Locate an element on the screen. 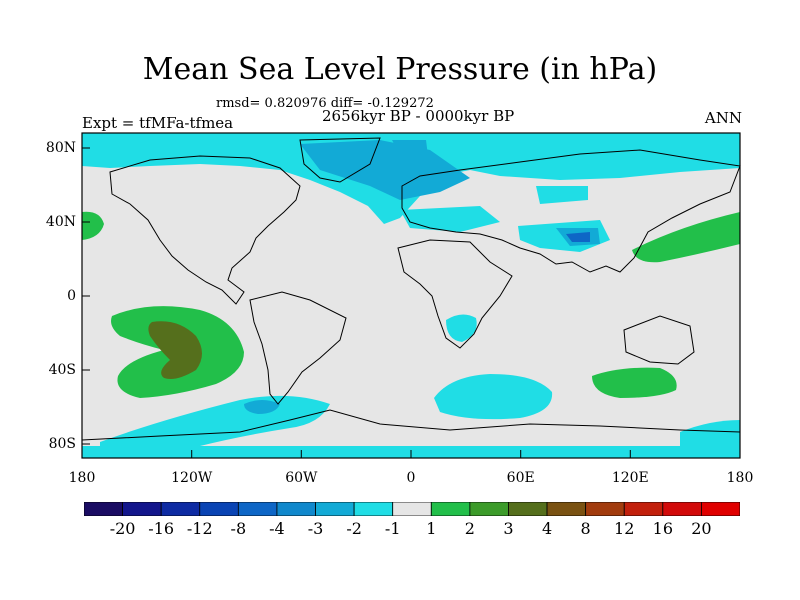 The height and width of the screenshot is (600, 800). experiment-text: Expt = tfMFa-tfmea is located at coordinates (158, 123).